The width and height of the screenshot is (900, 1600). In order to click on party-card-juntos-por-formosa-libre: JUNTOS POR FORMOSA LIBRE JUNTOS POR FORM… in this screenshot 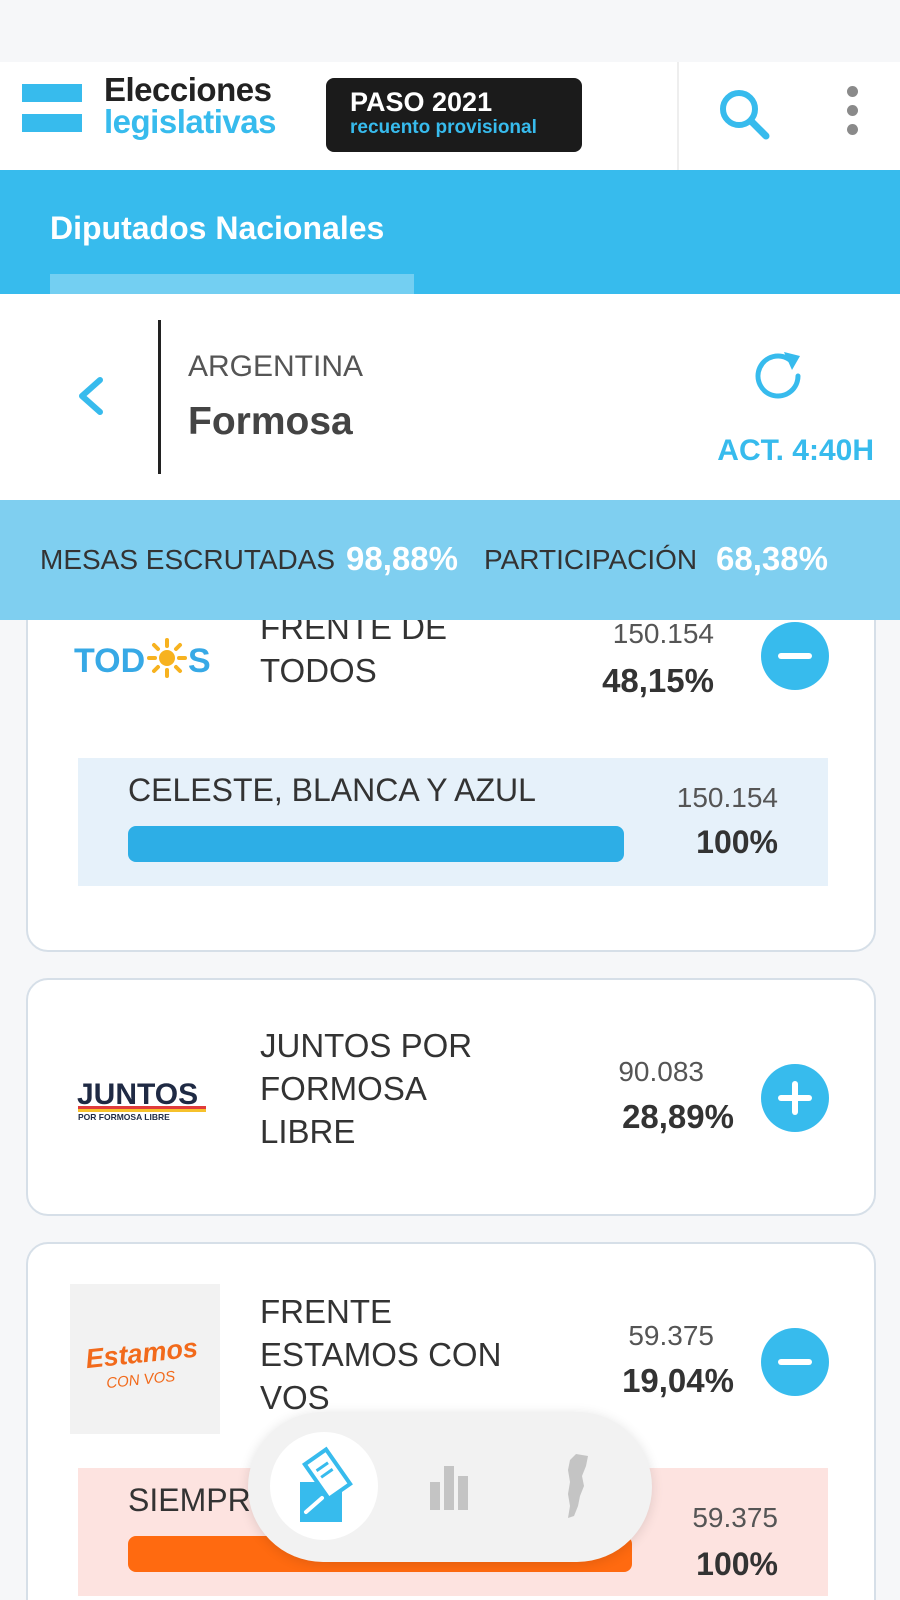, I will do `click(451, 1097)`.